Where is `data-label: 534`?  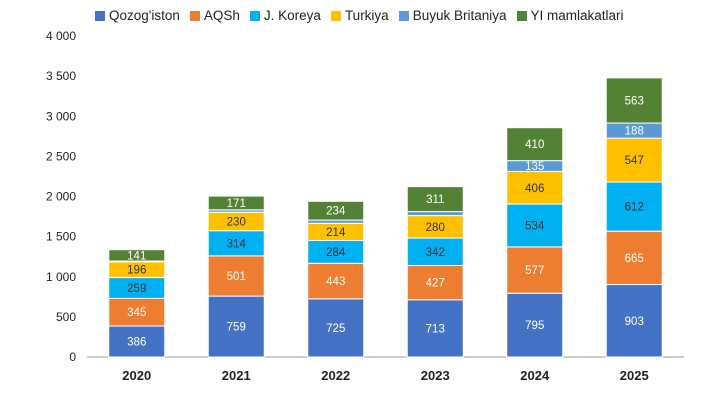
data-label: 534 is located at coordinates (535, 226).